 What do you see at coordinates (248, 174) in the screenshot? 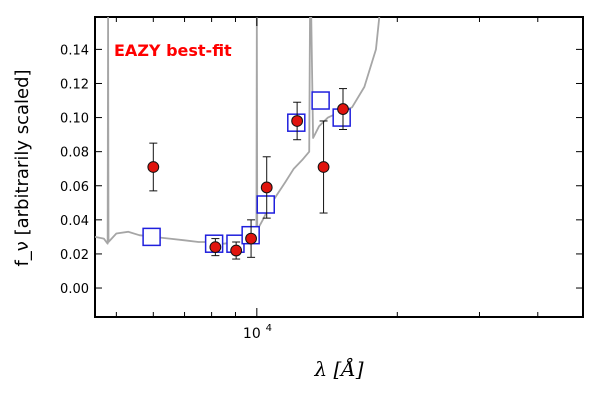
I see `observed-photometry-layer` at bounding box center [248, 174].